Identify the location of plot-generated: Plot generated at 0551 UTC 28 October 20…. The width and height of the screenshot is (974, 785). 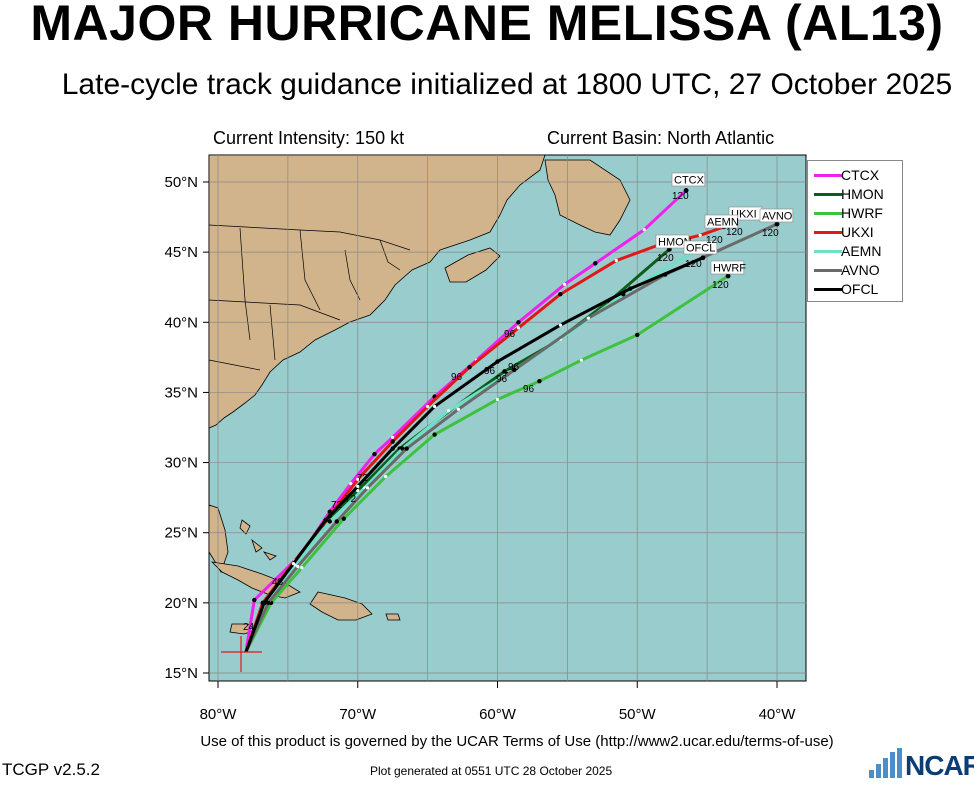
(491, 771).